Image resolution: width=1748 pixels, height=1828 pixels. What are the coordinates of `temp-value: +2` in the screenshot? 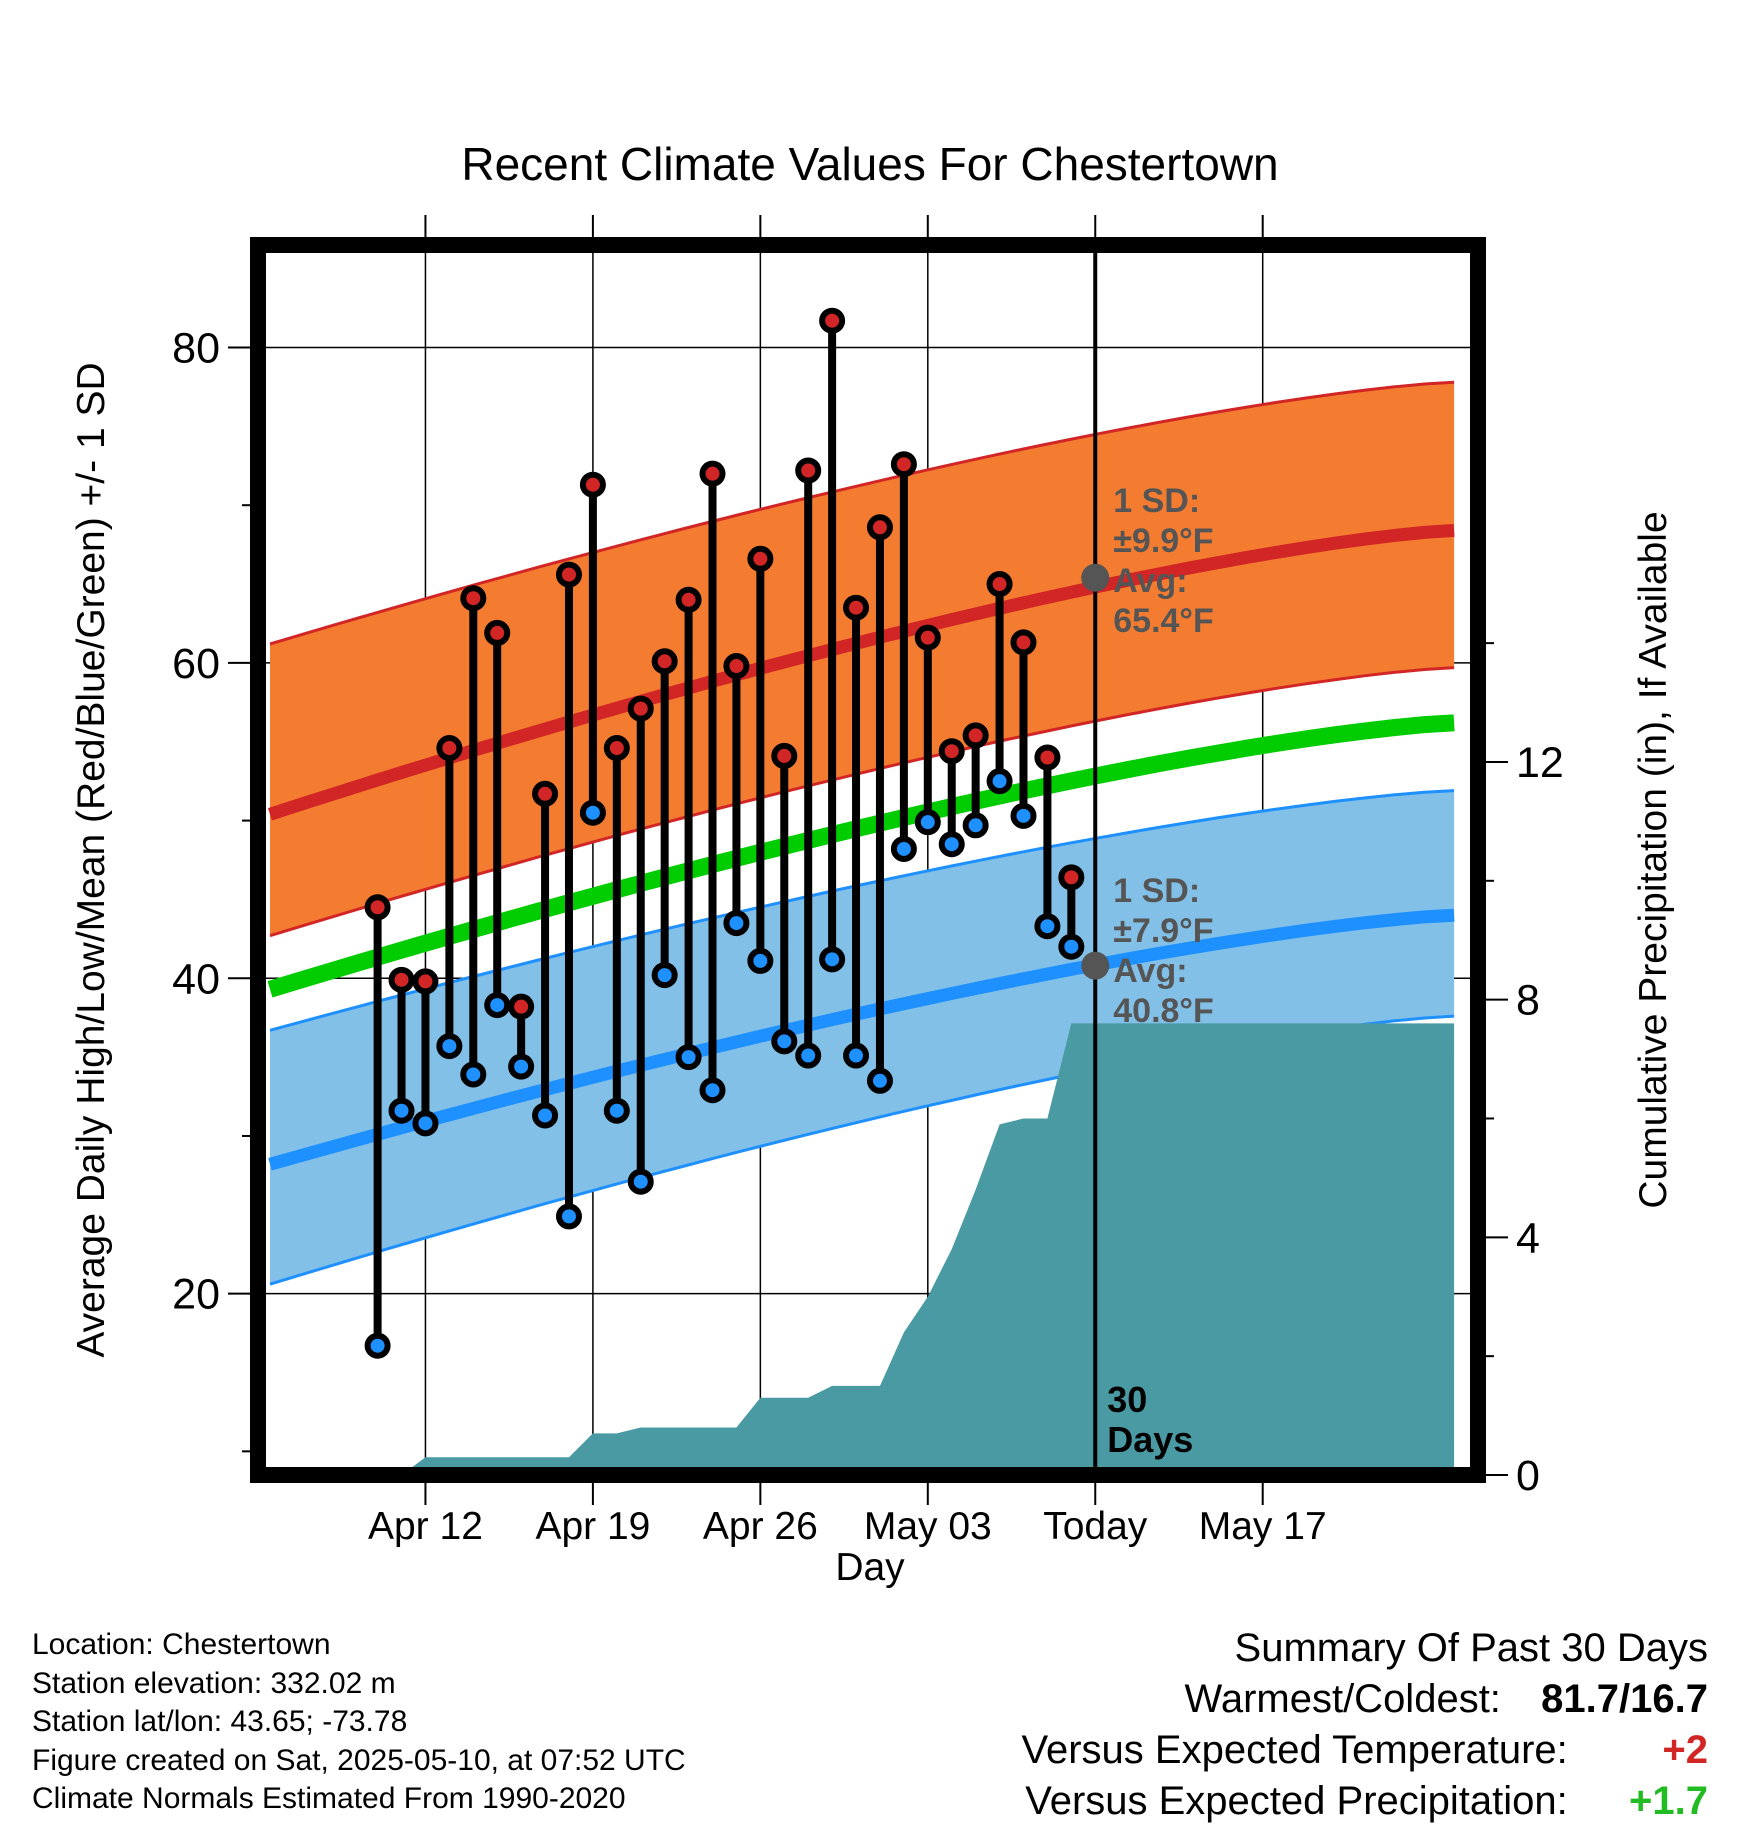 It's located at (1685, 1750).